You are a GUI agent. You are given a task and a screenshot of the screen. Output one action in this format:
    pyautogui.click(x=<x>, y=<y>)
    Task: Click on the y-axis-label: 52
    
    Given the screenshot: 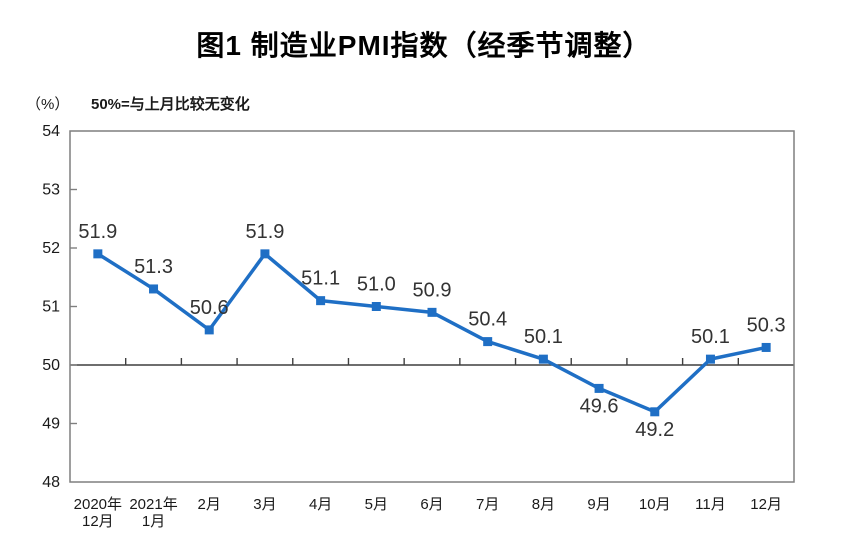 What is the action you would take?
    pyautogui.click(x=51, y=248)
    